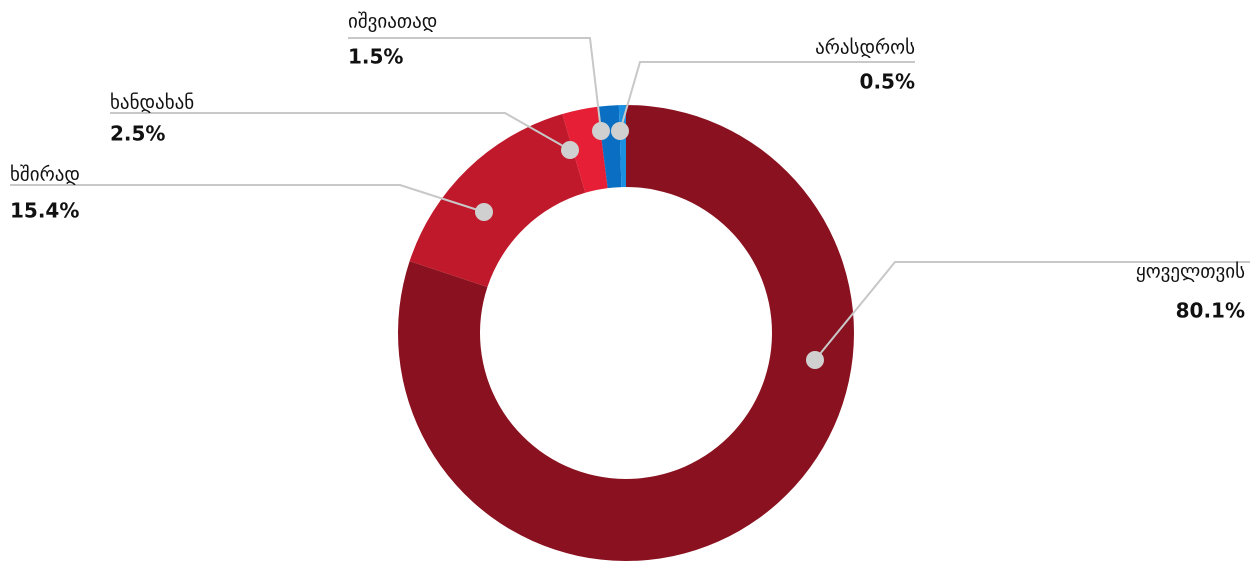 The image size is (1260, 561). I want to click on category-label: ხშირად, so click(45, 175).